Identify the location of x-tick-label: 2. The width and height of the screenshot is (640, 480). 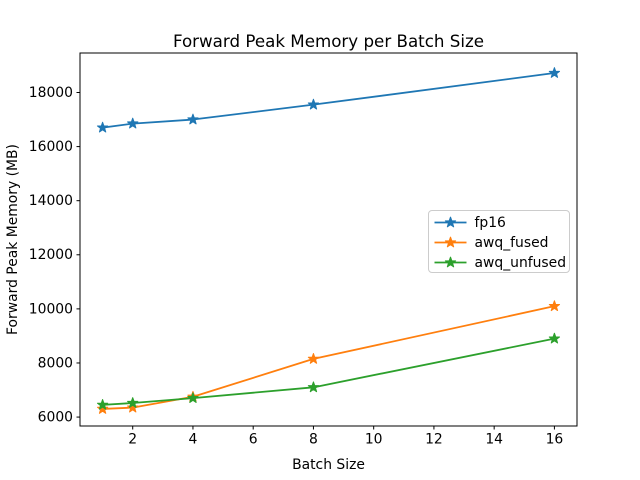
(132, 440).